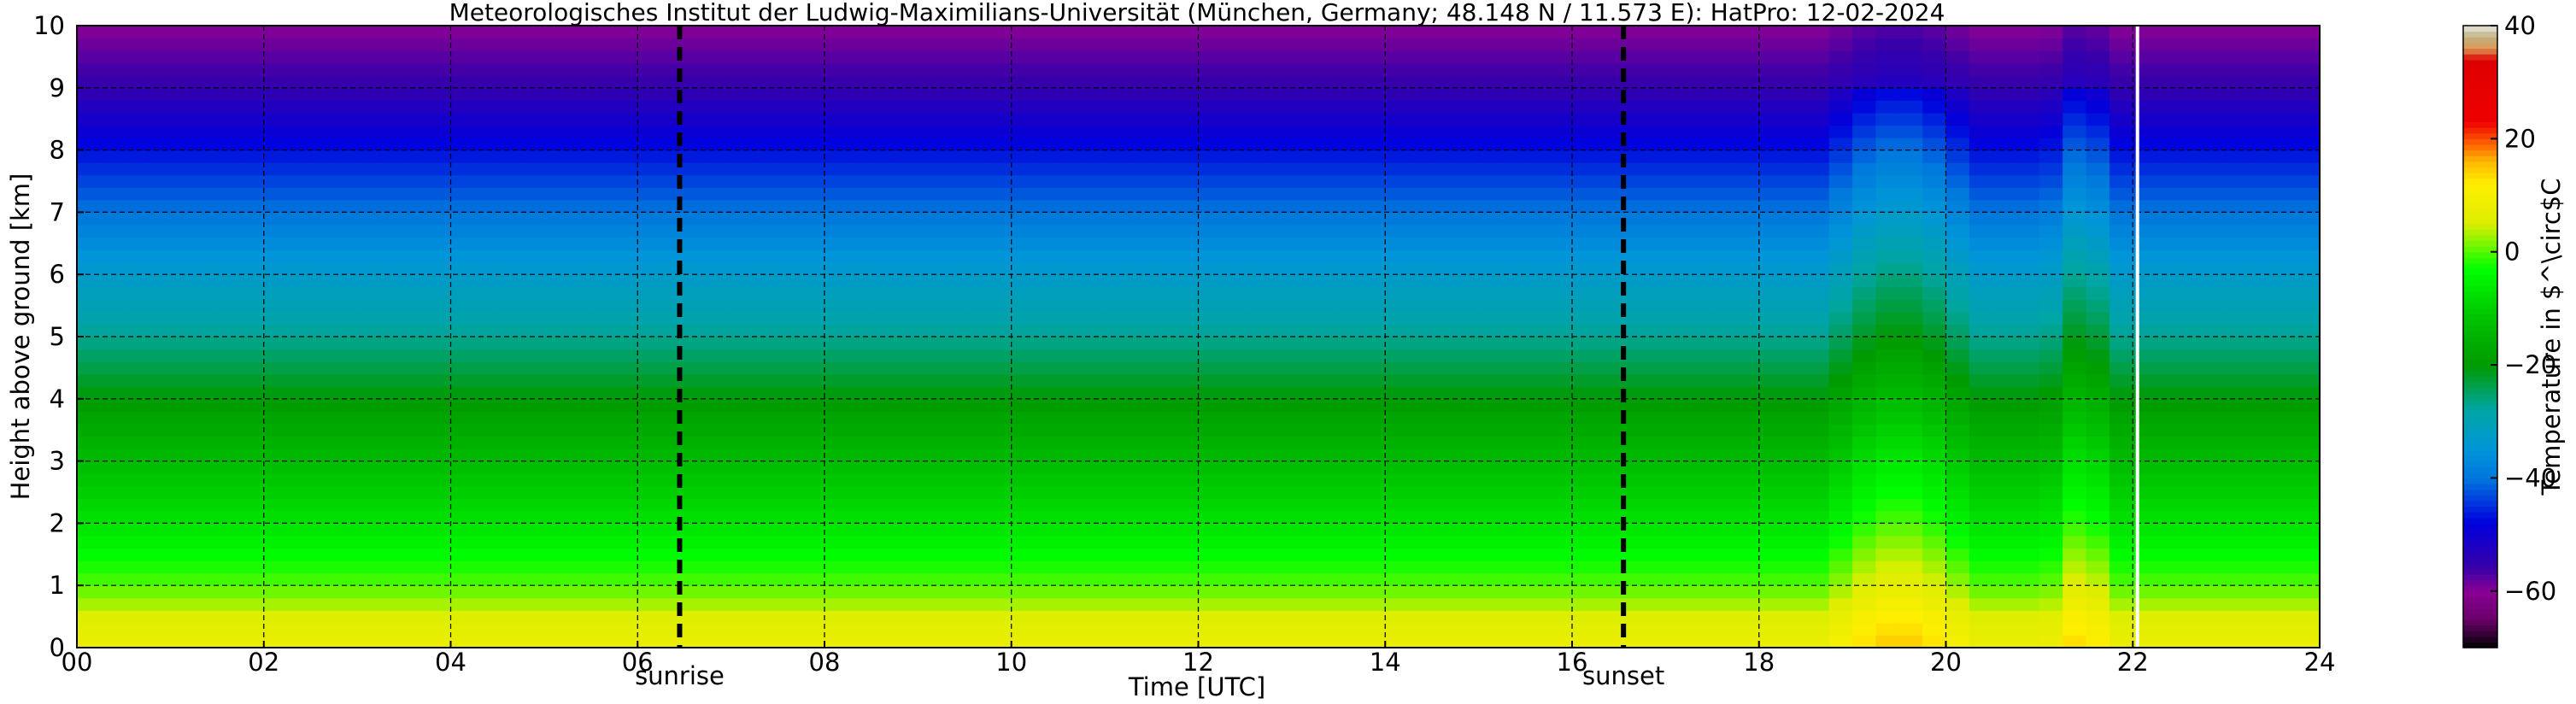  What do you see at coordinates (638, 662) in the screenshot?
I see `x-tick-label: 06` at bounding box center [638, 662].